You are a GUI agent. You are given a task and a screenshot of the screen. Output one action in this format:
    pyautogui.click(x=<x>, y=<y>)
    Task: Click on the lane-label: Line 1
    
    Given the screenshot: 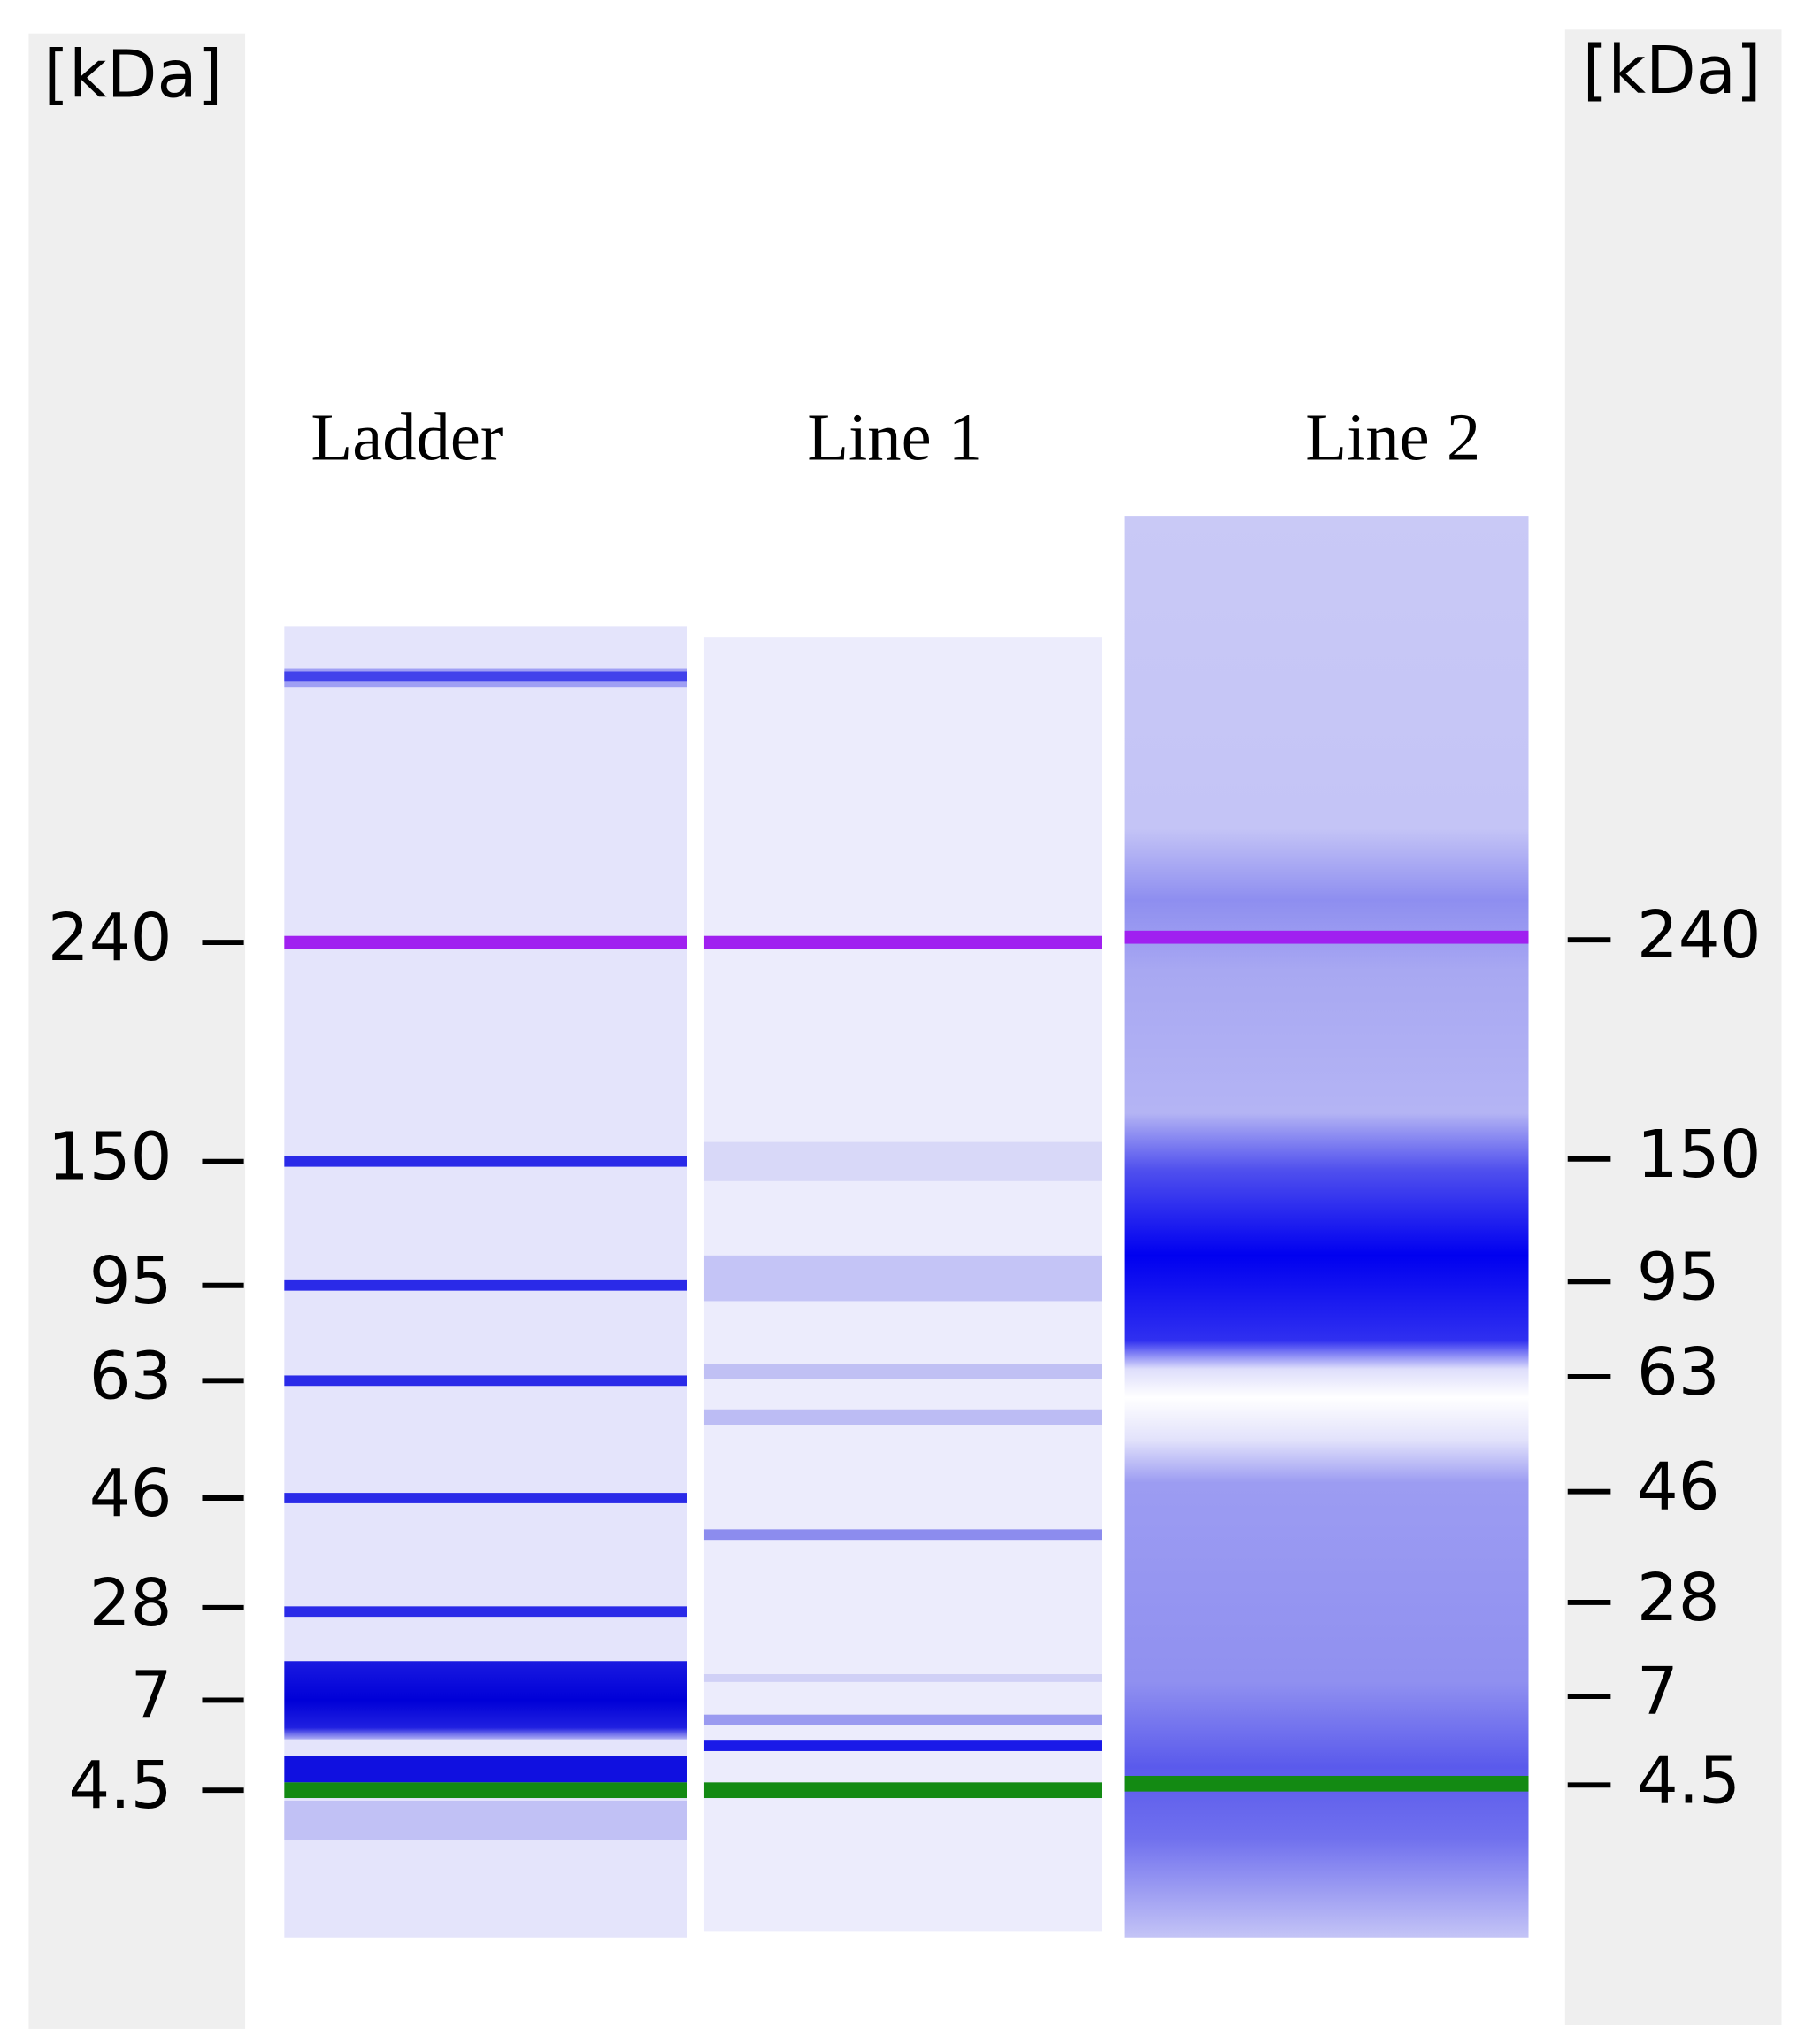 What is the action you would take?
    pyautogui.click(x=894, y=438)
    